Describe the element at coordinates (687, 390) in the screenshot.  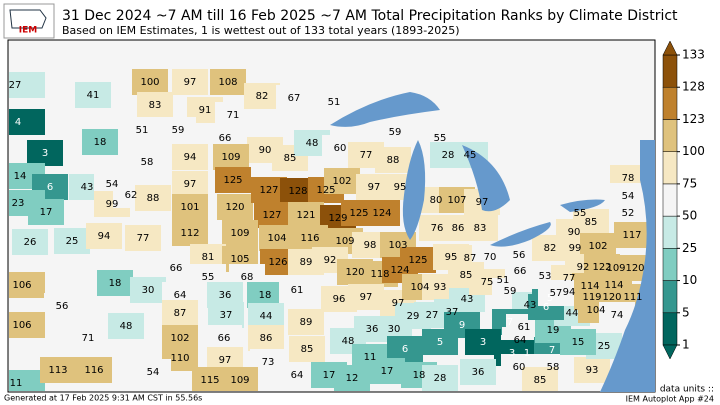
I see `units-note: data units ::` at that location.